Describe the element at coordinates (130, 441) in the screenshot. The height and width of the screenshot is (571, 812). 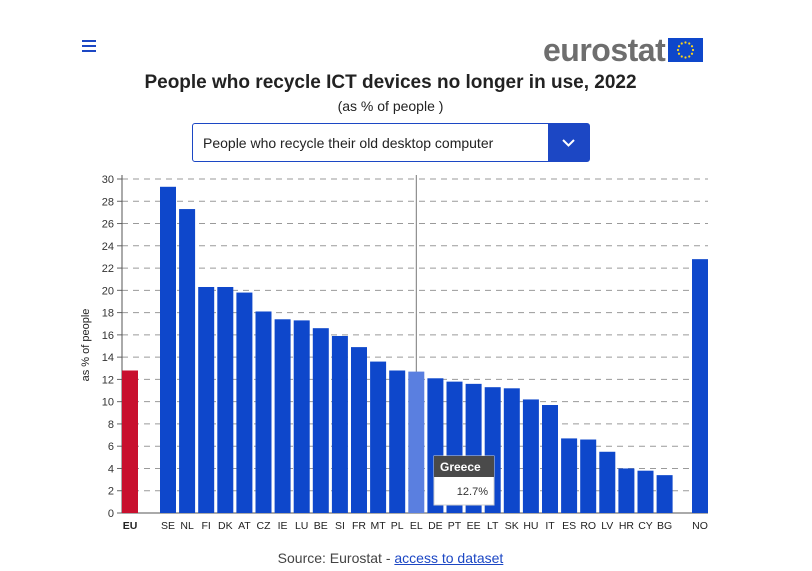
I see `bar-eu` at that location.